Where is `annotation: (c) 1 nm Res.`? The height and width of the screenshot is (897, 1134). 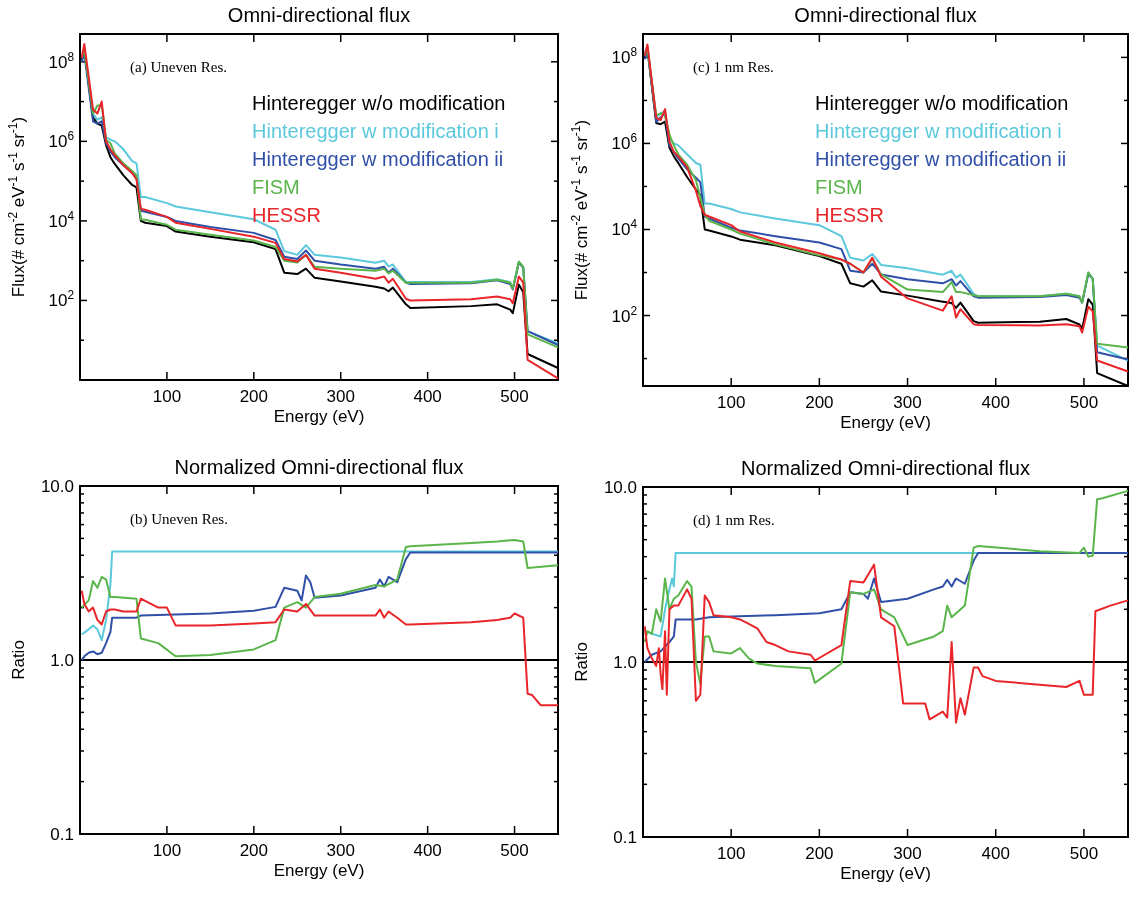
annotation: (c) 1 nm Res. is located at coordinates (733, 67).